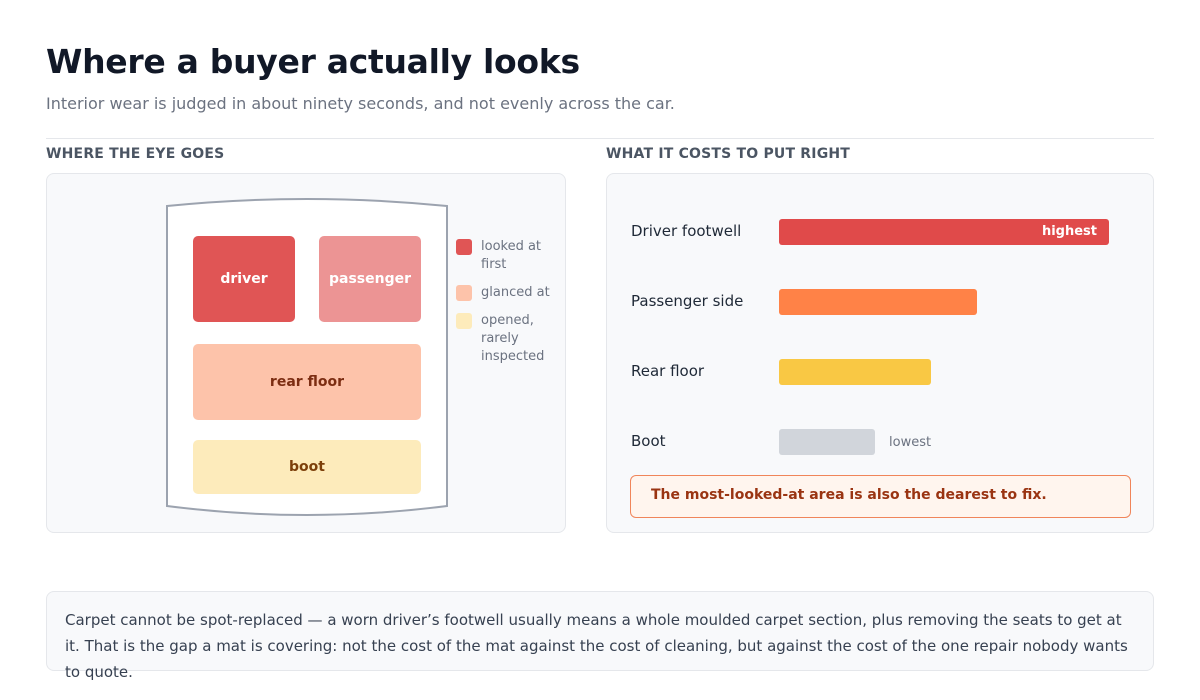  I want to click on bar-row: Rear floor, so click(880, 372).